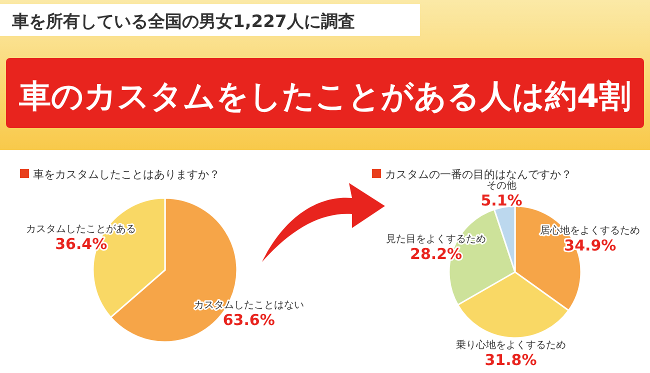 The image size is (650, 373). I want to click on data-label: 63.6%, so click(248, 320).